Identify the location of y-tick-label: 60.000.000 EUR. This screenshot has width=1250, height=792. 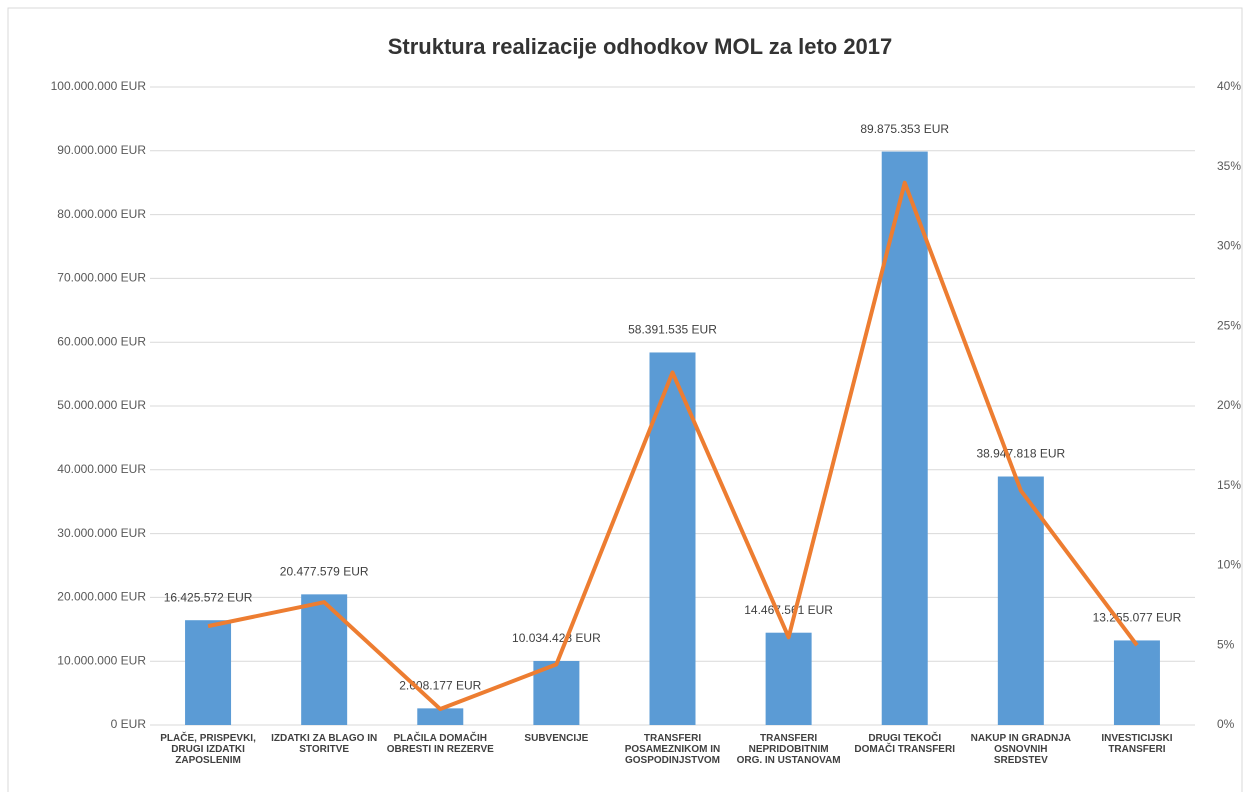
(101, 341).